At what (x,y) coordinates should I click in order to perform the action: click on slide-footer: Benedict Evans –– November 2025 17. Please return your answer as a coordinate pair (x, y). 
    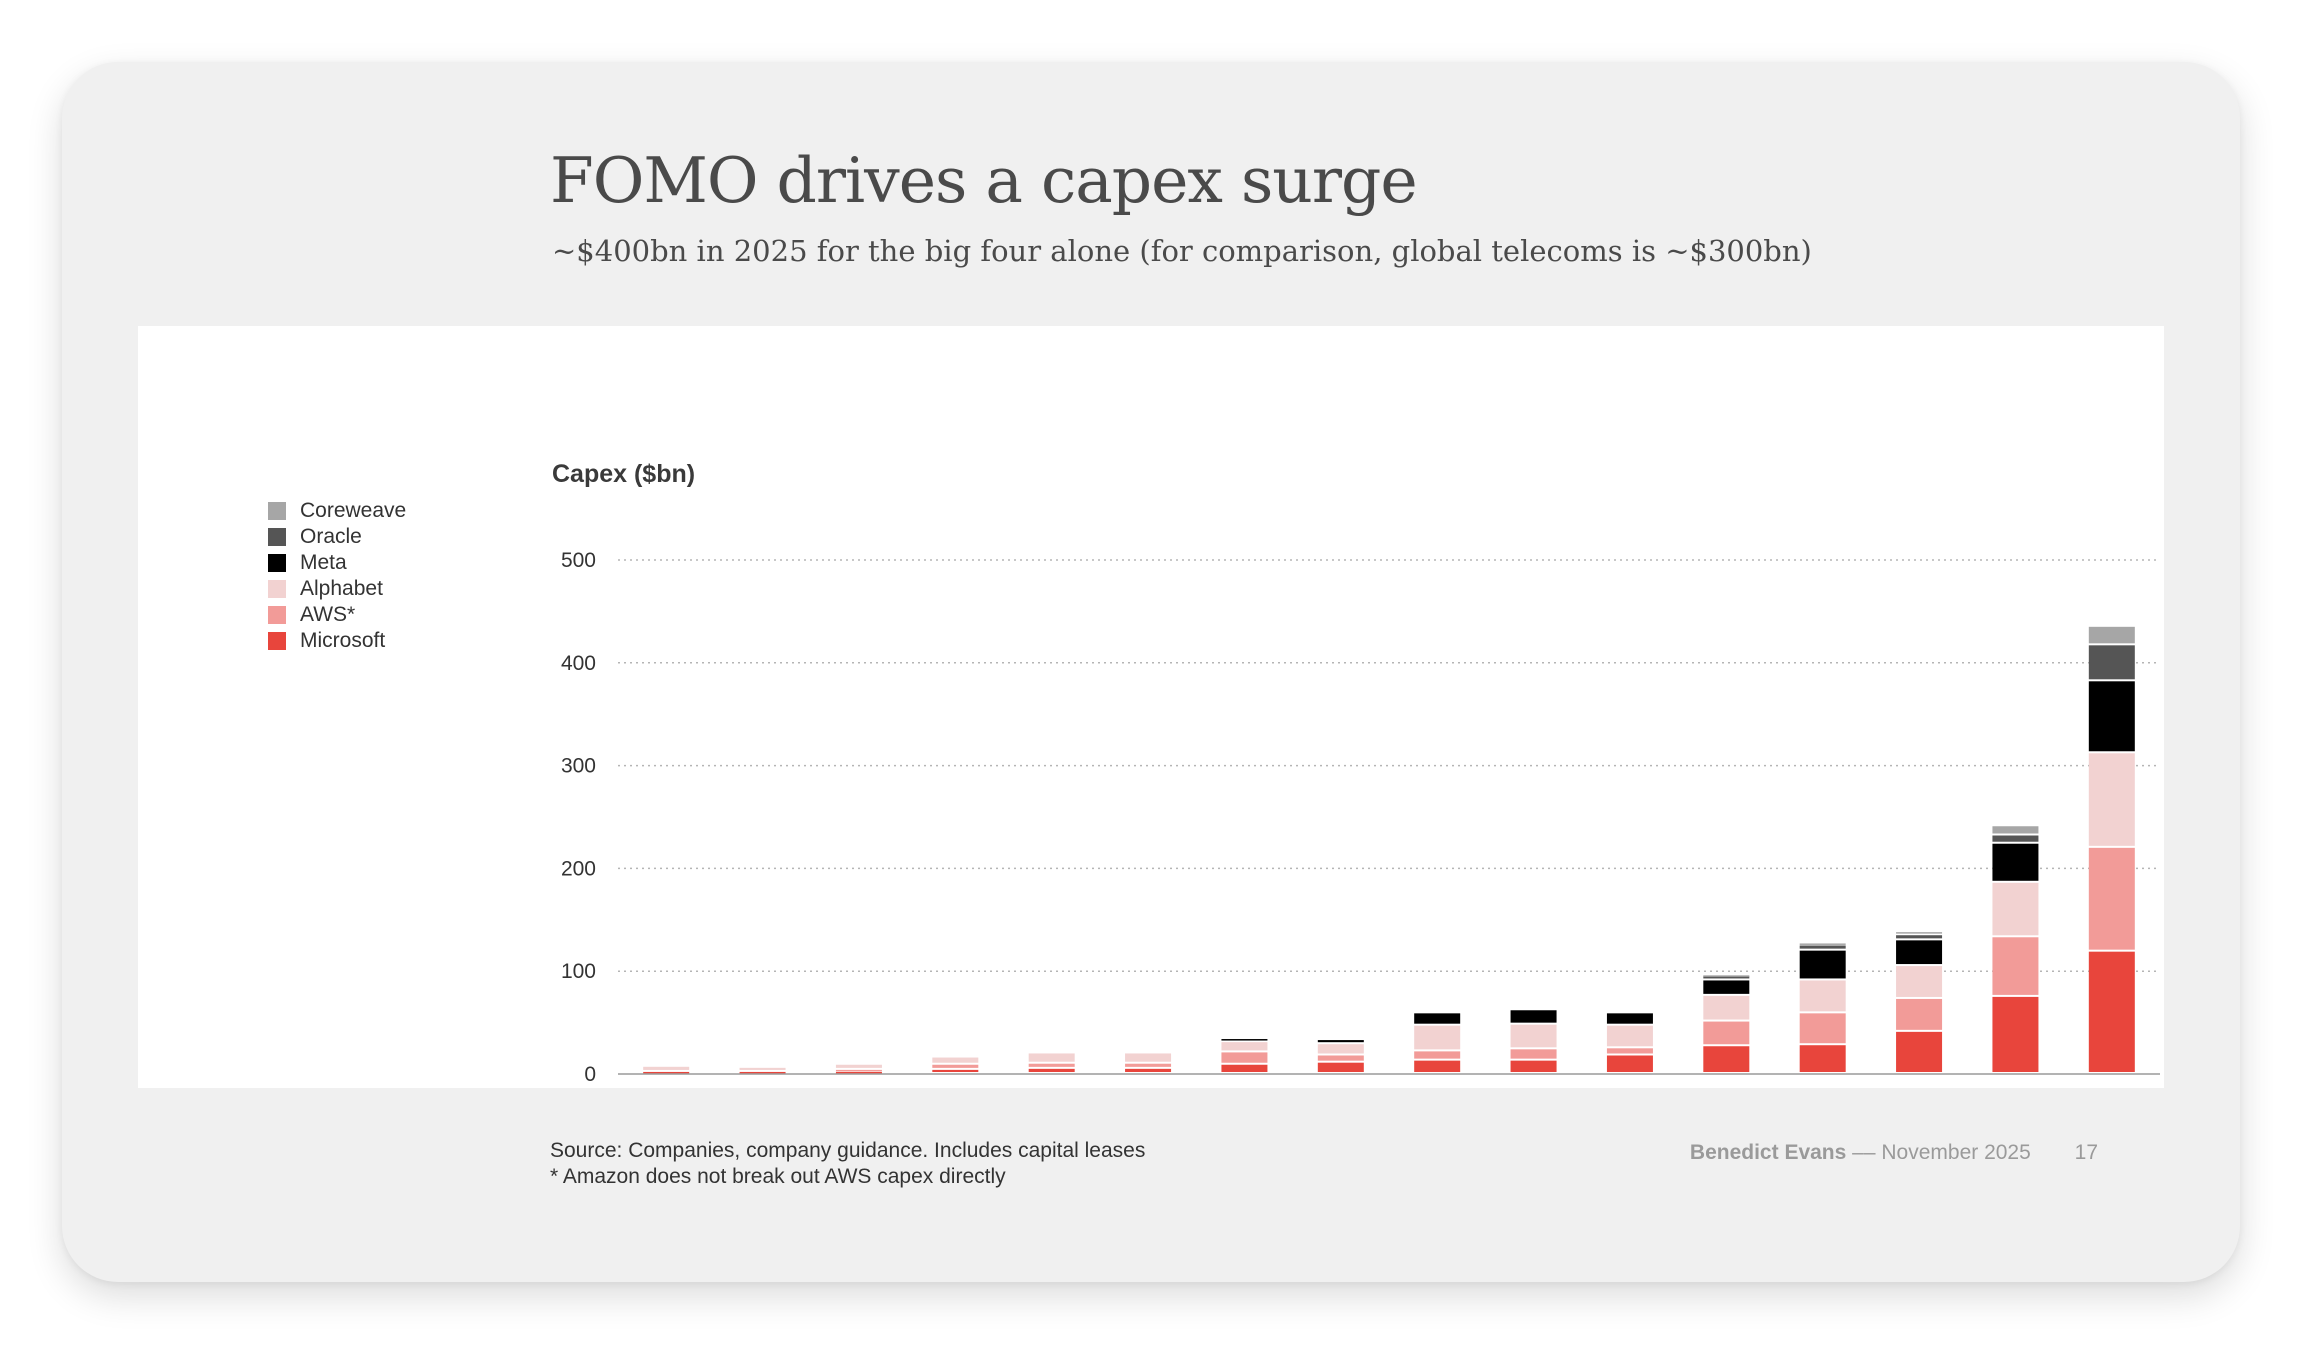
    Looking at the image, I should click on (1894, 1153).